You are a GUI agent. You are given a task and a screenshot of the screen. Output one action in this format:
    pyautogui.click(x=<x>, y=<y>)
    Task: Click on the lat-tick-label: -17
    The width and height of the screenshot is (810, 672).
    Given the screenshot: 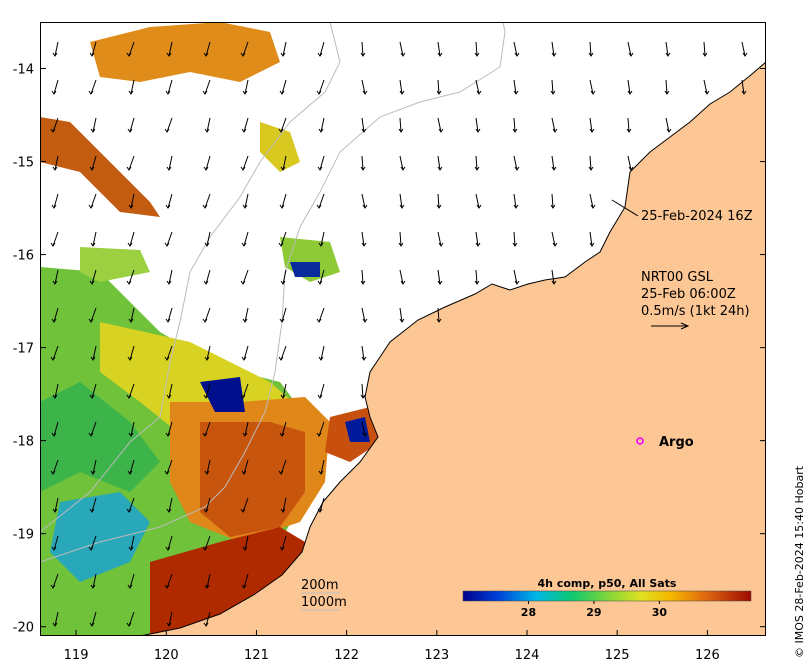 What is the action you would take?
    pyautogui.click(x=23, y=349)
    